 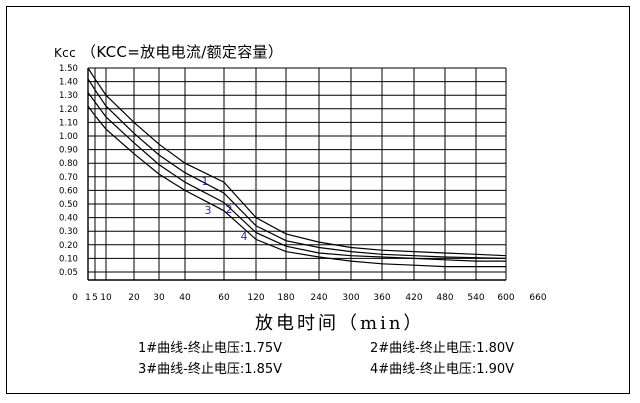 I want to click on x-tick-label: 180, so click(x=285, y=298).